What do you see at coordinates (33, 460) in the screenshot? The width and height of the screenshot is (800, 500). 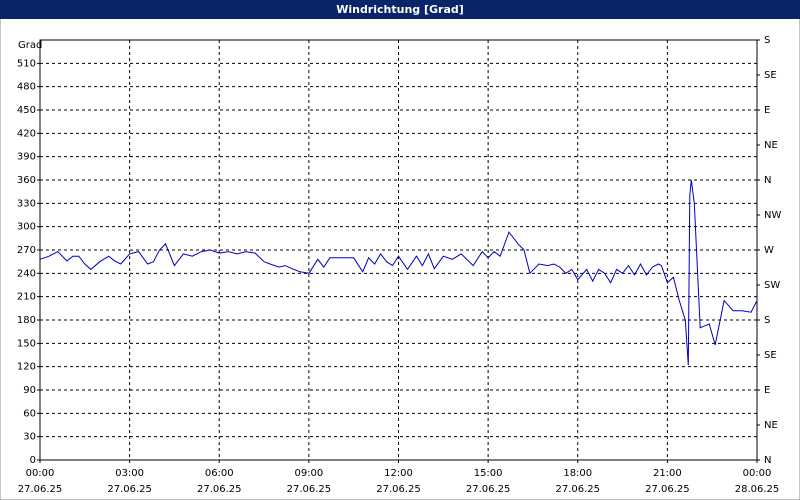 I see `y-tick-label: 0` at bounding box center [33, 460].